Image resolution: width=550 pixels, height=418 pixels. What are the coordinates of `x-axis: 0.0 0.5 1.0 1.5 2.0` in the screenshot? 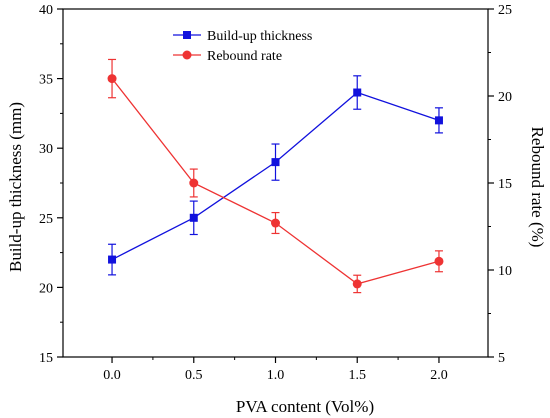 It's located at (275, 370).